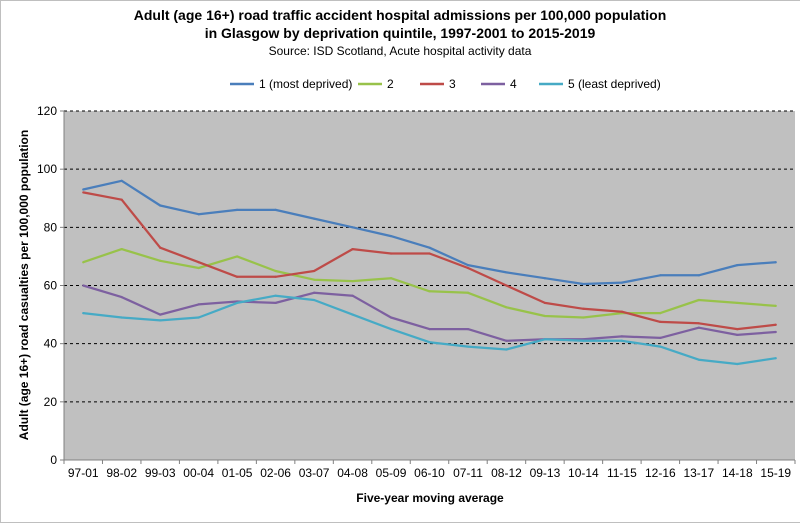  What do you see at coordinates (775, 473) in the screenshot?
I see `x-tick-label: 15-19` at bounding box center [775, 473].